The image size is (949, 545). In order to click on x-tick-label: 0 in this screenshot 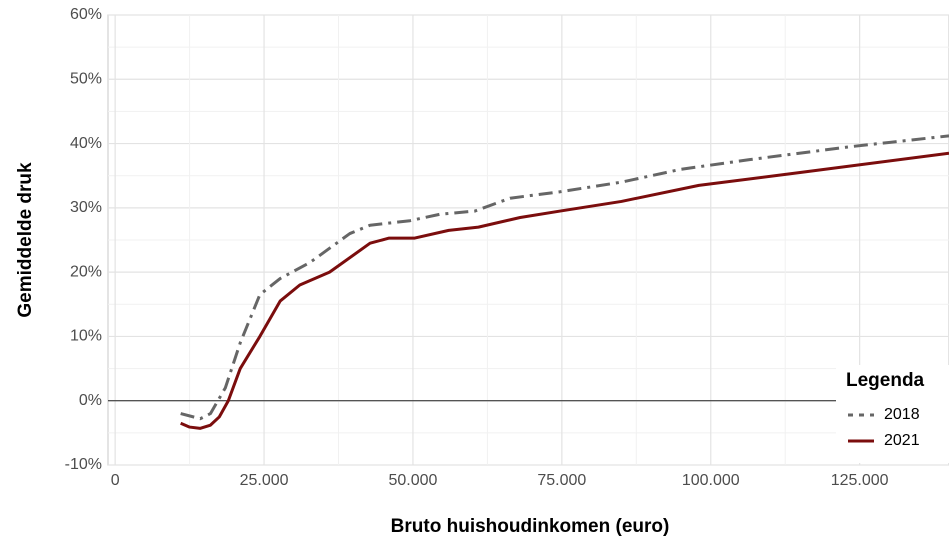, I will do `click(115, 480)`.